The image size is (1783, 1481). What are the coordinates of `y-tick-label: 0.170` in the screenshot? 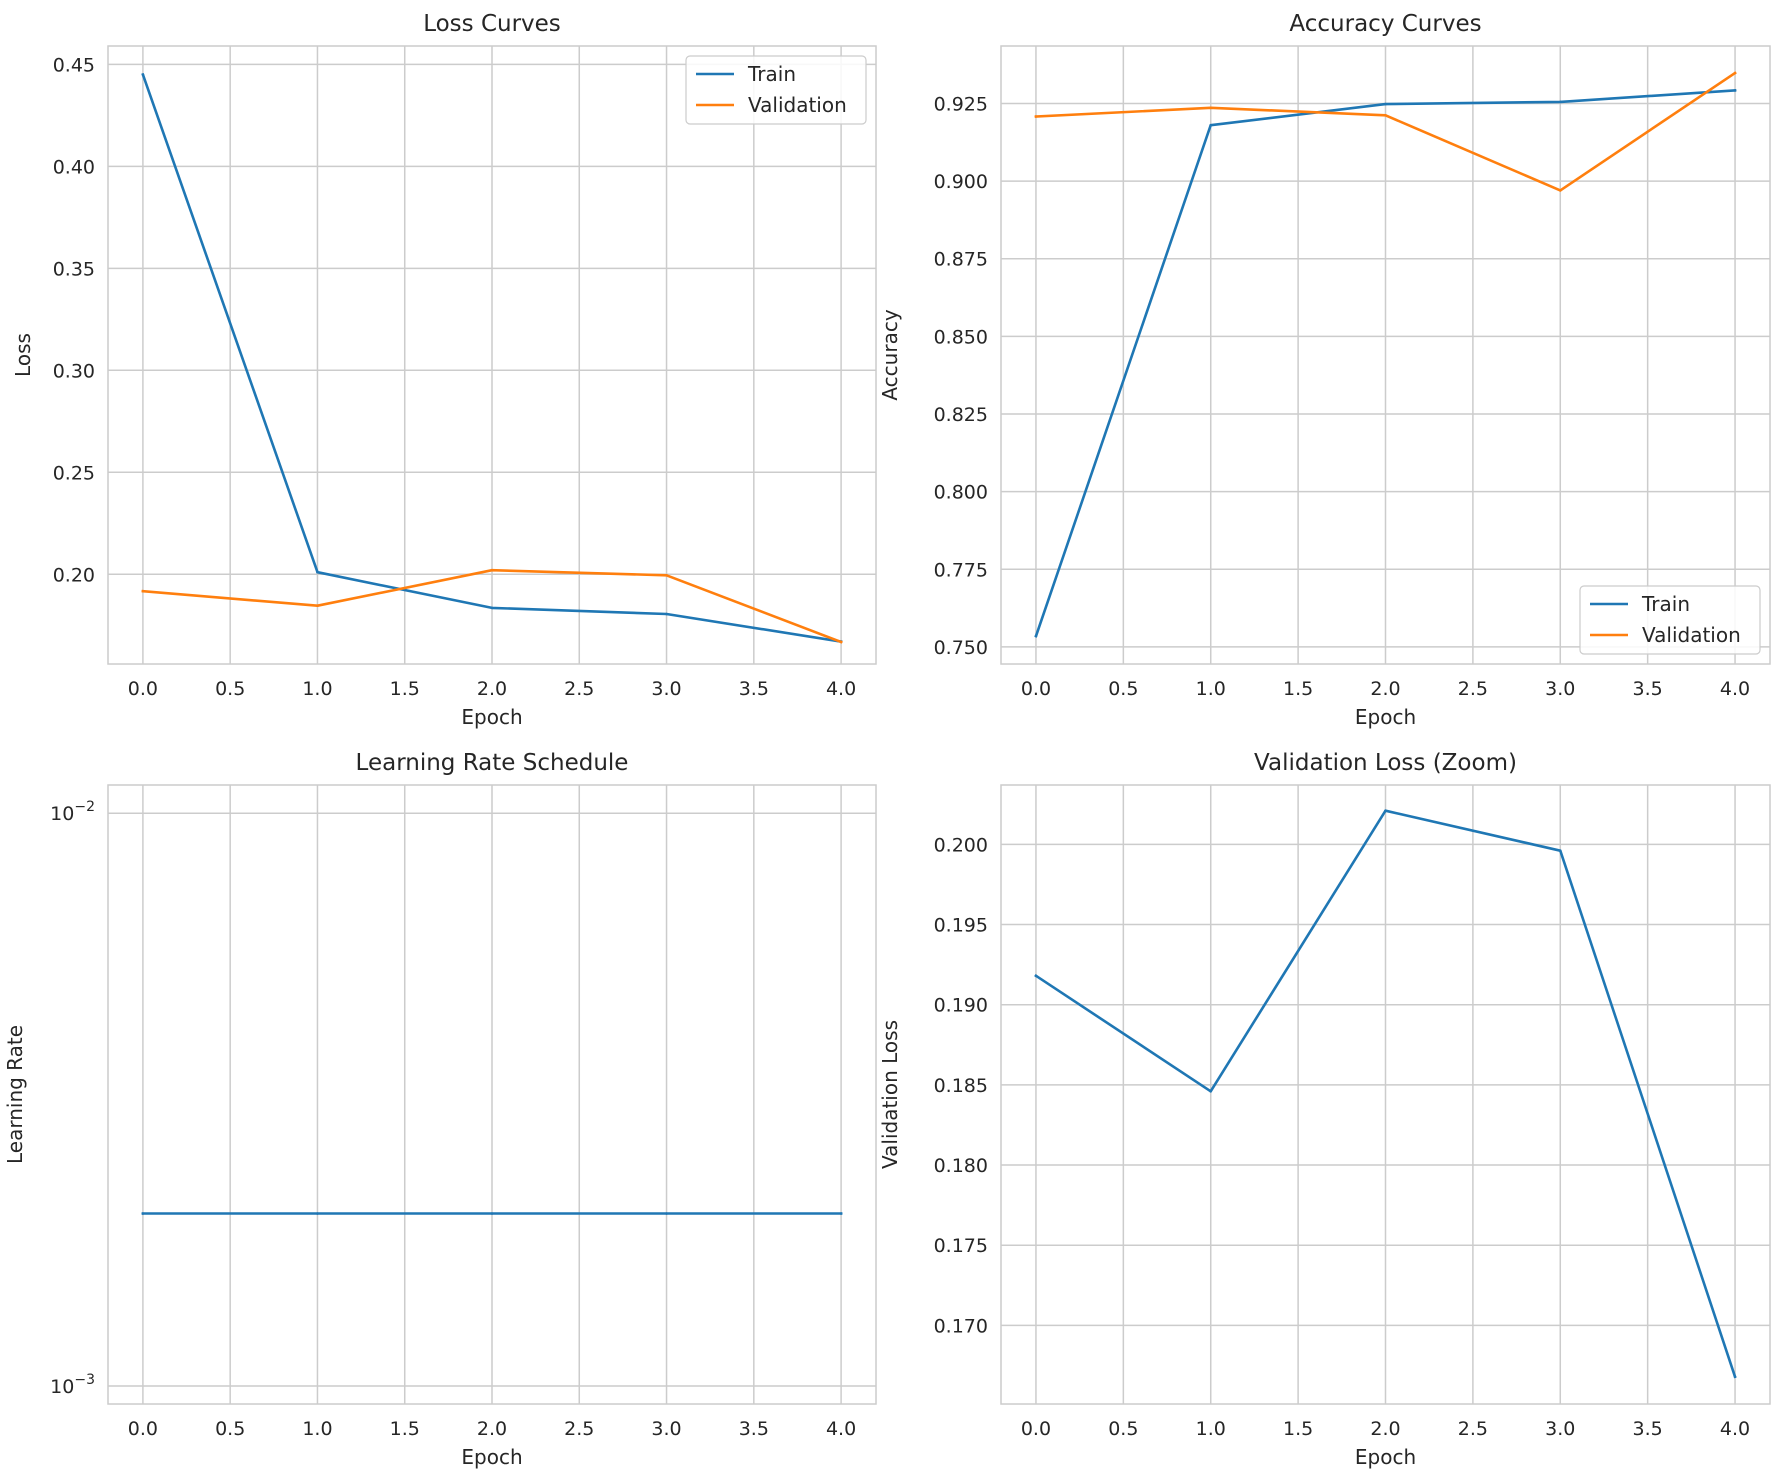 It's located at (961, 1326).